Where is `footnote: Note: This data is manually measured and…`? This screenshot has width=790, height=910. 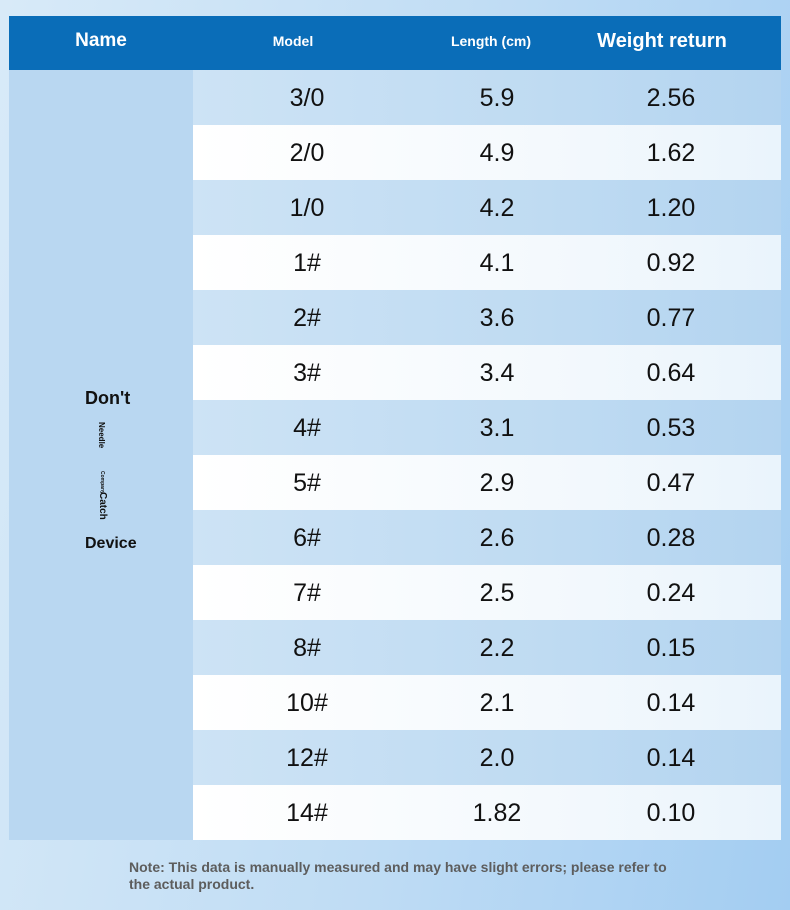 footnote: Note: This data is manually measured and… is located at coordinates (398, 875).